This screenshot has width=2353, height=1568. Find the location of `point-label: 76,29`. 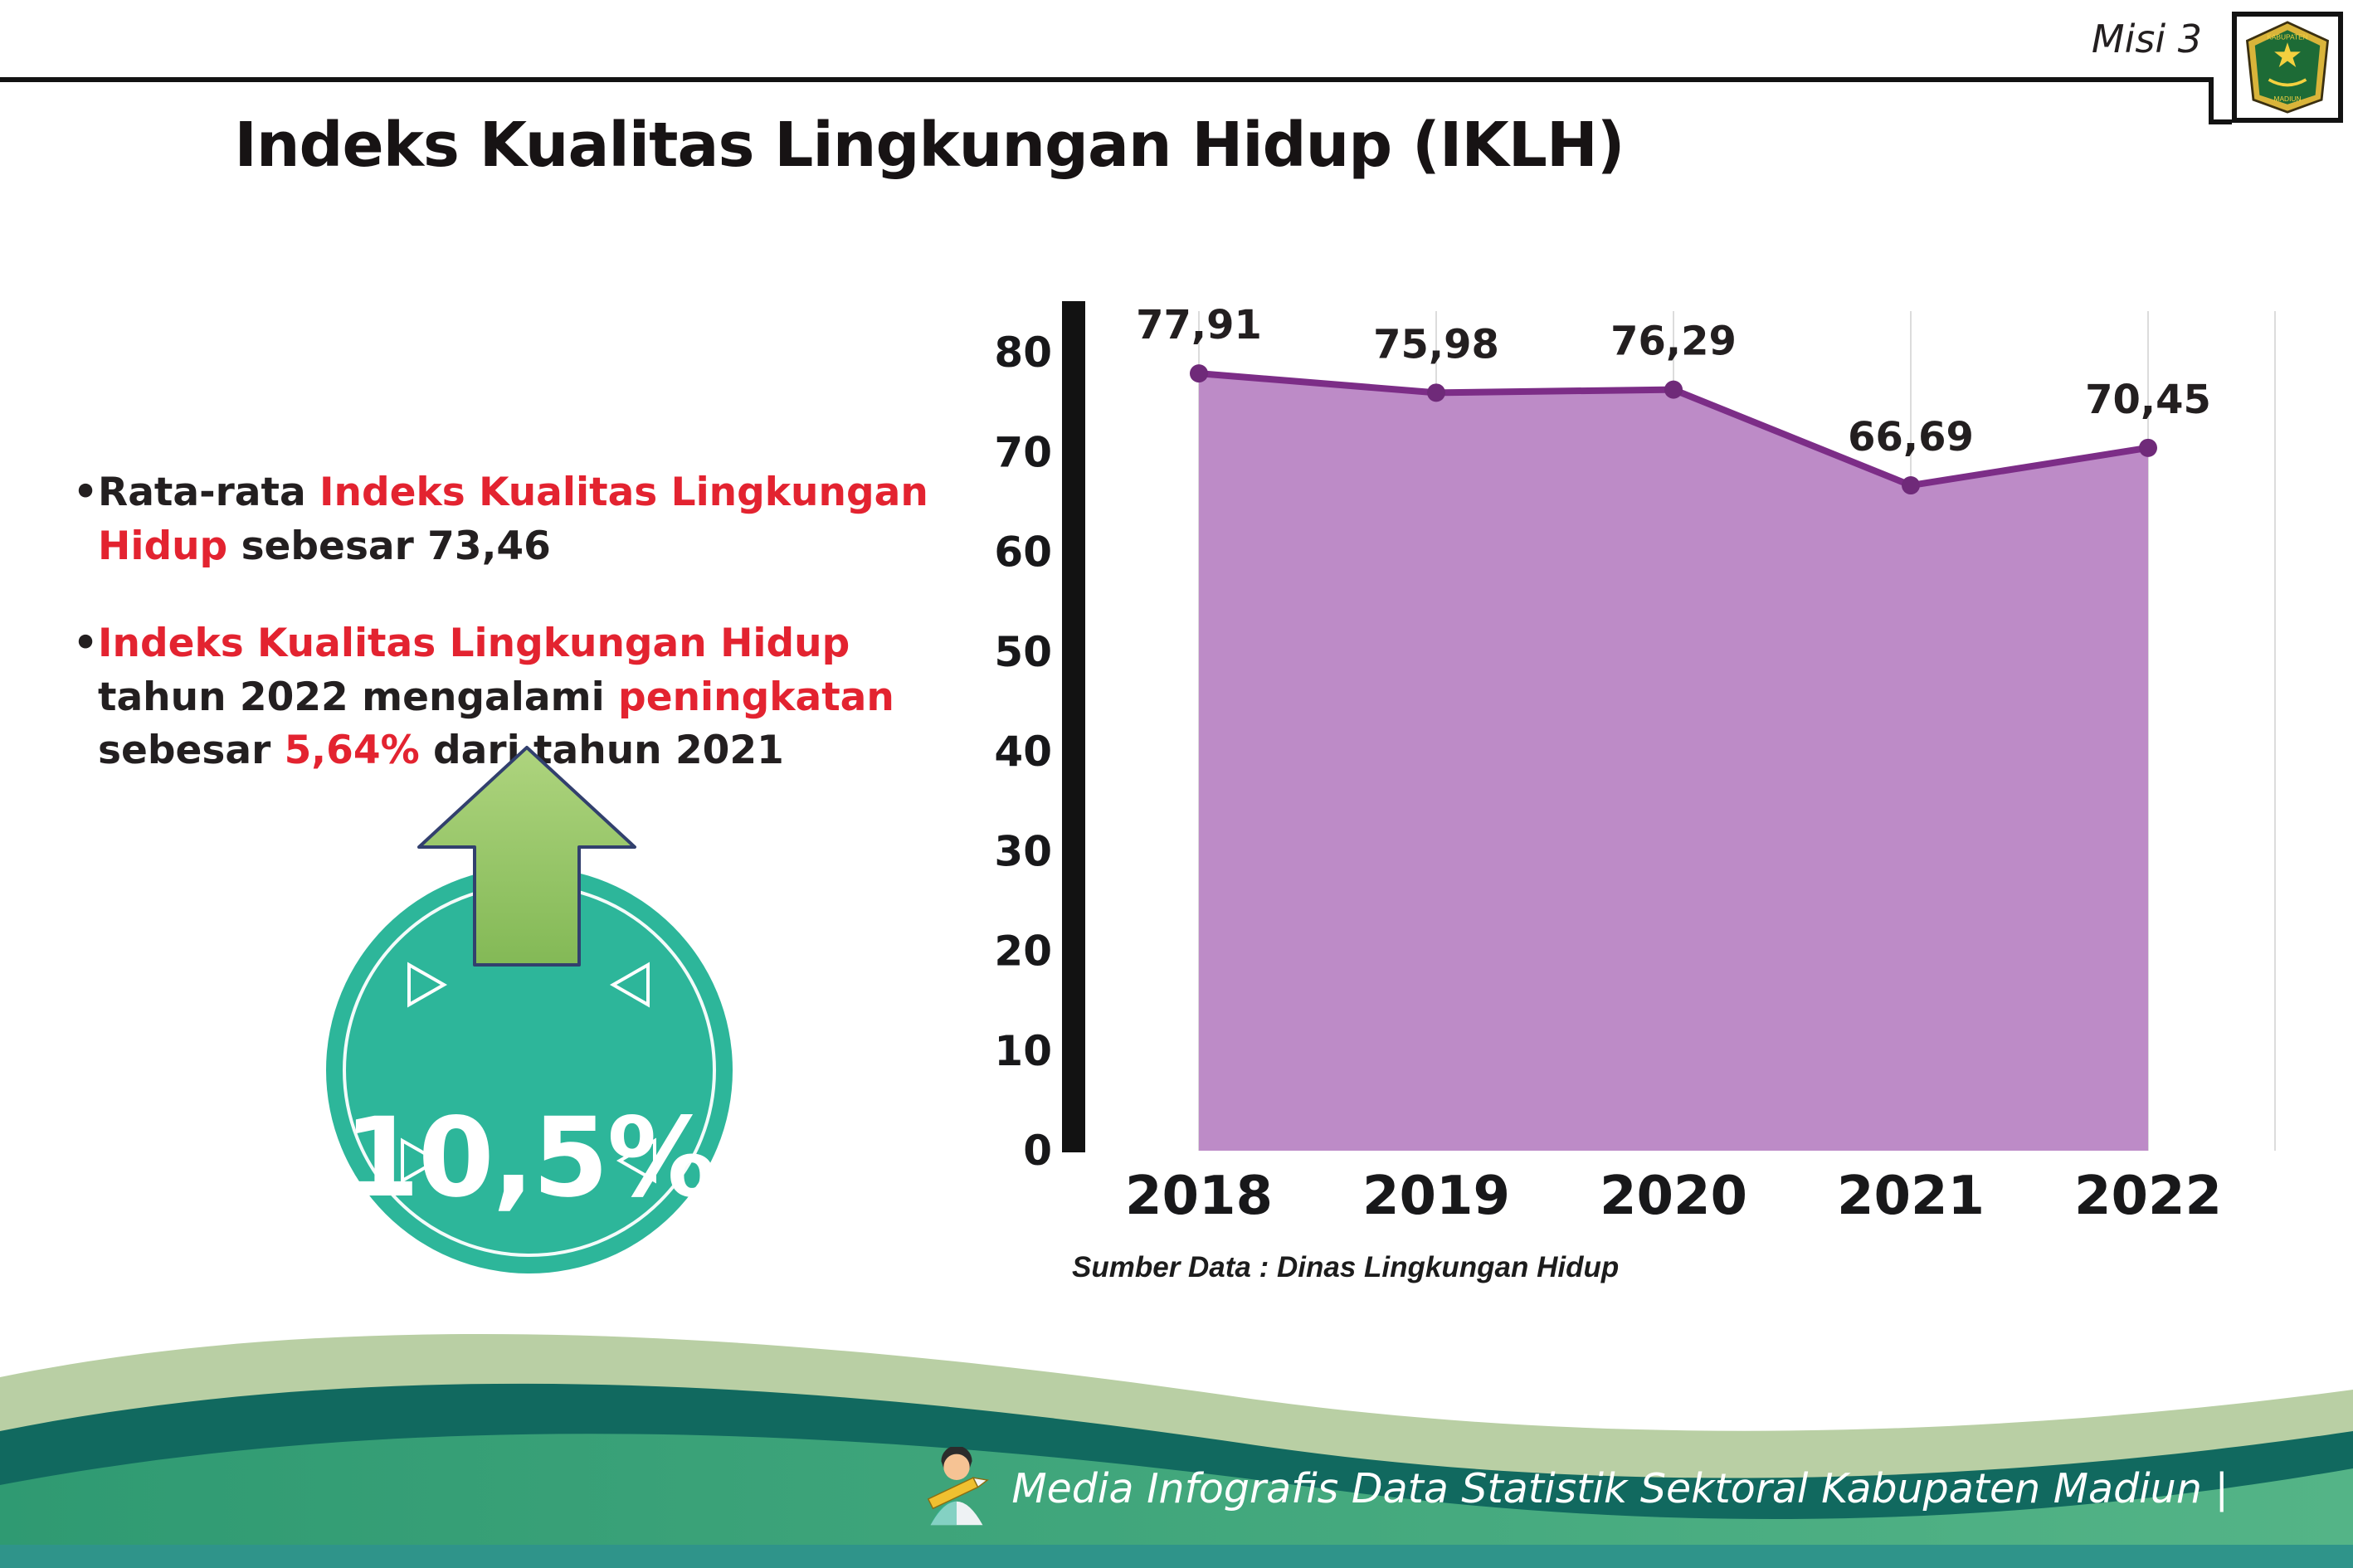

point-label: 76,29 is located at coordinates (1673, 342).